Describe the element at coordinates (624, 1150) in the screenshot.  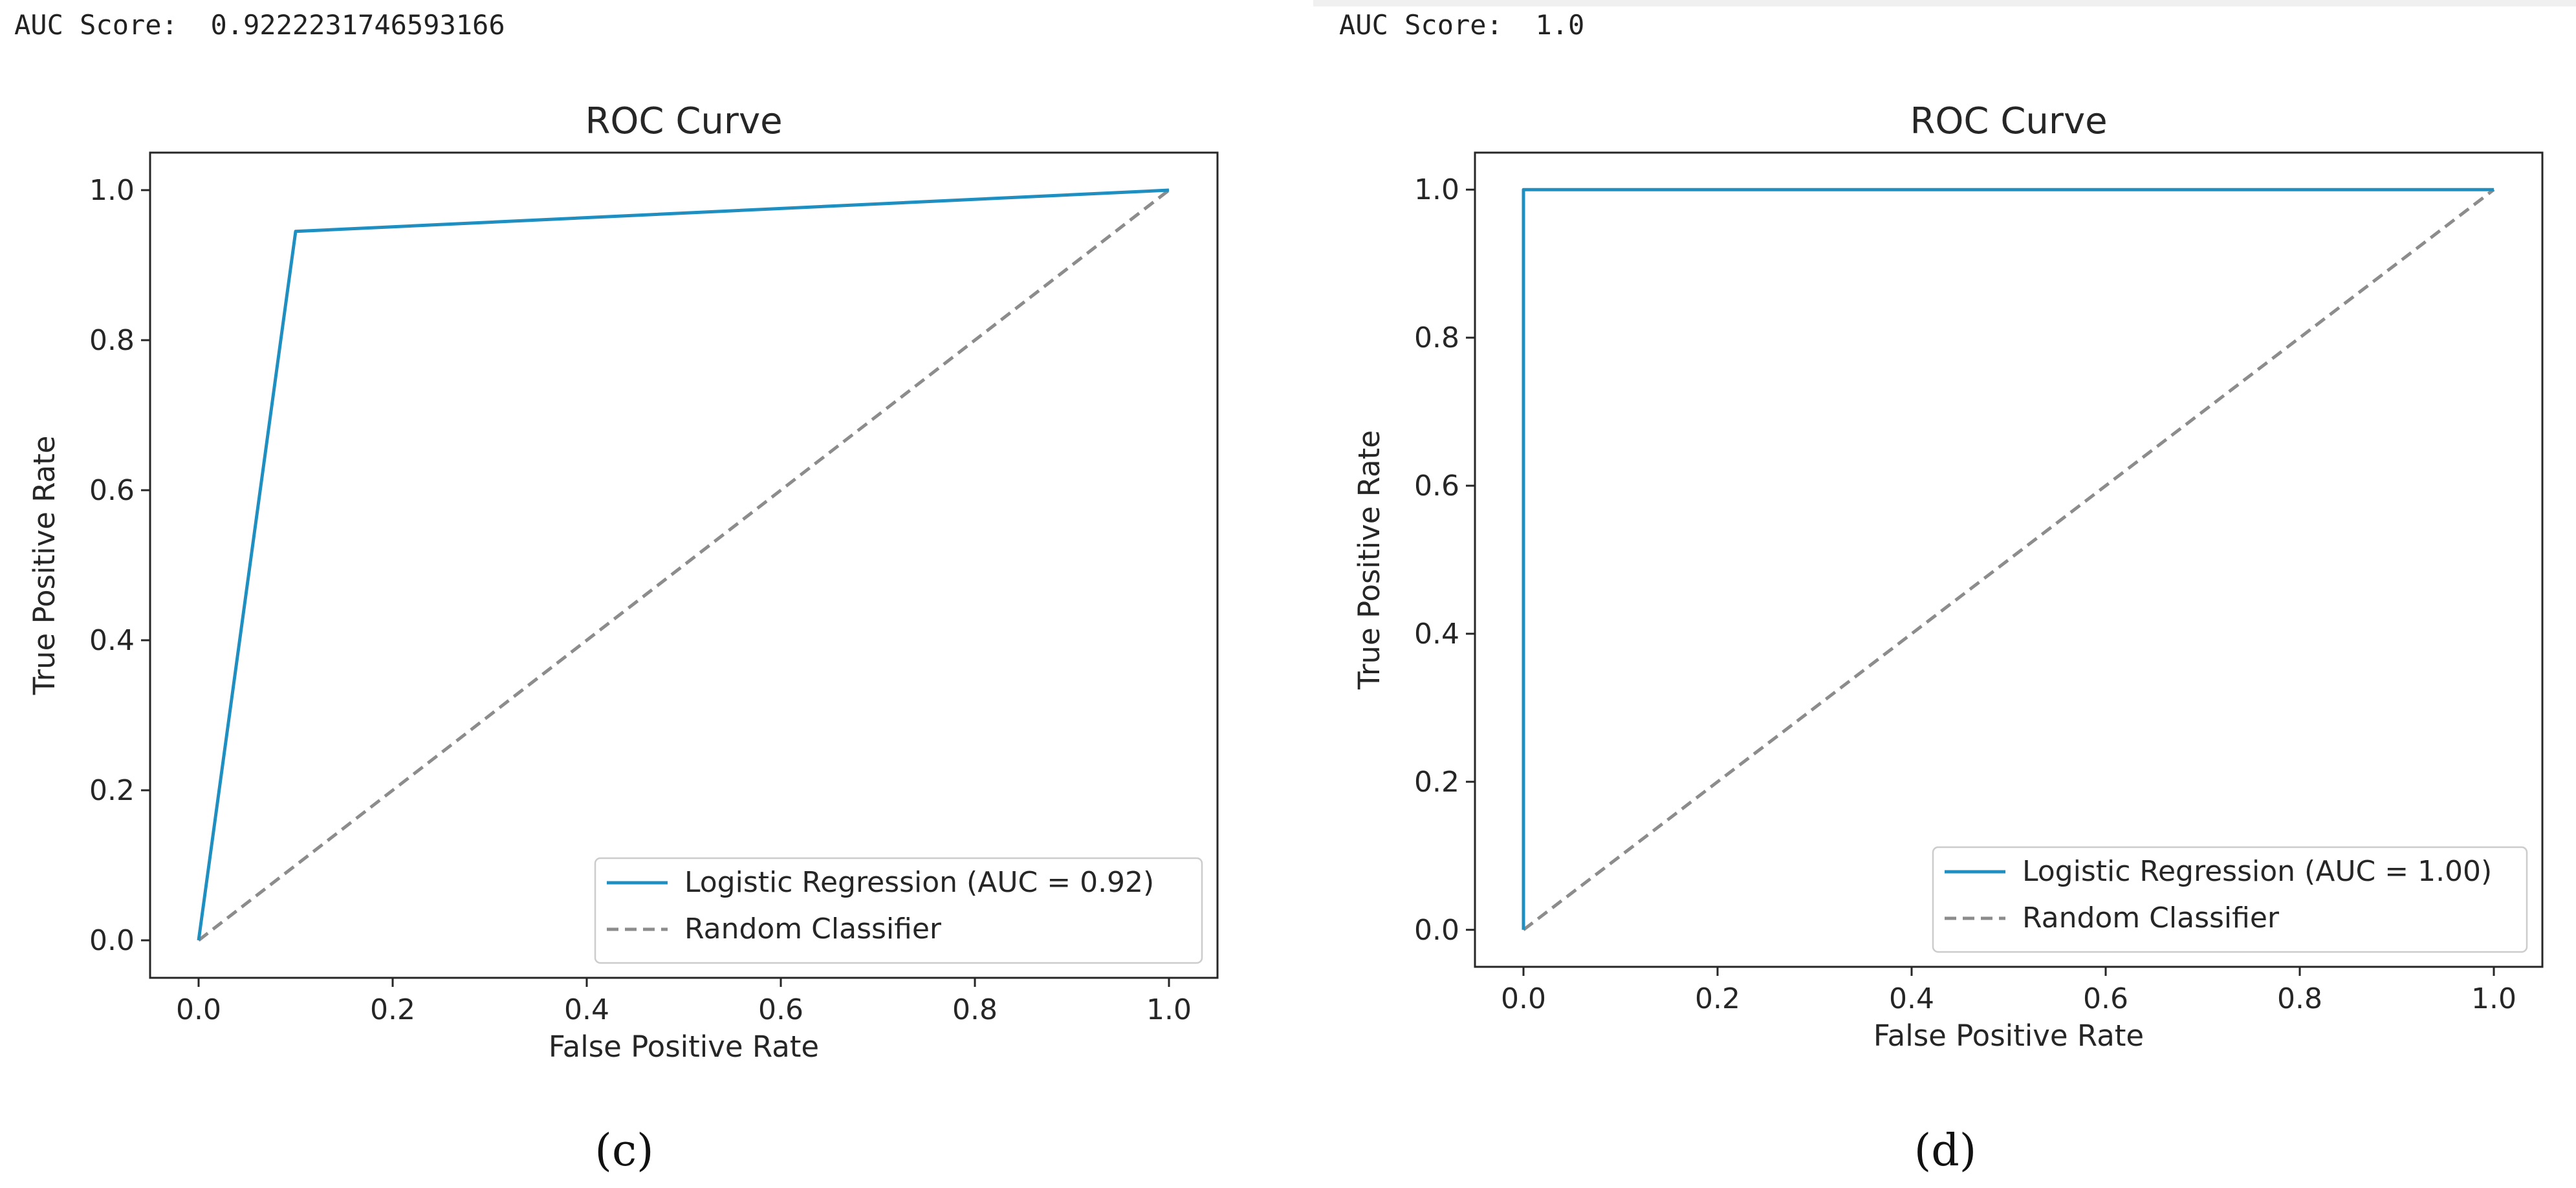
I see `panel-label-c: (c)` at that location.